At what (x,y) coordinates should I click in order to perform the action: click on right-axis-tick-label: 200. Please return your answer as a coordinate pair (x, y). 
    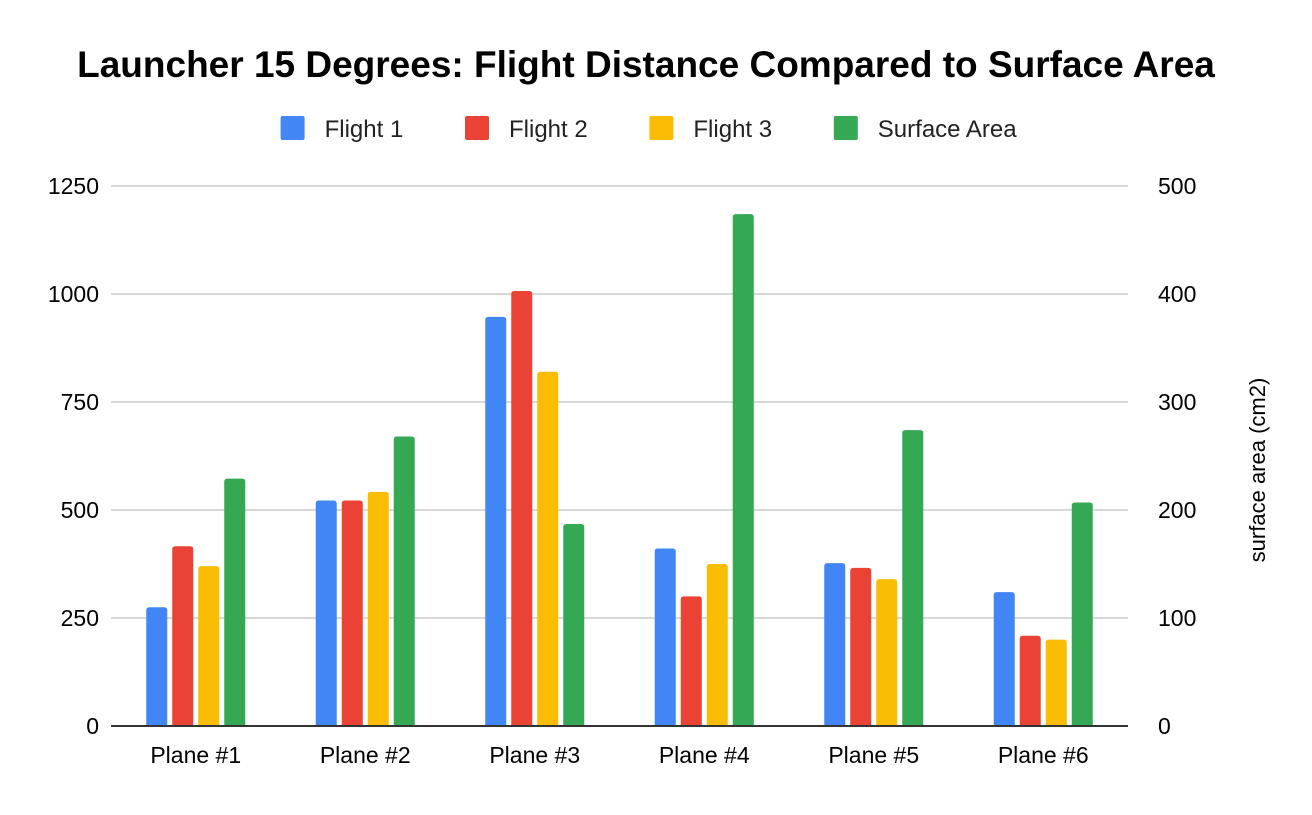
    Looking at the image, I should click on (1177, 510).